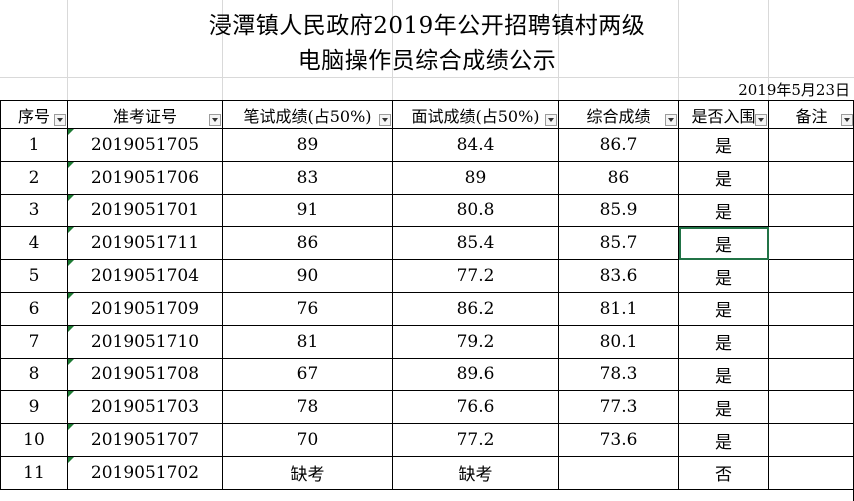  Describe the element at coordinates (307, 440) in the screenshot. I see `cell-written-score: 70` at that location.